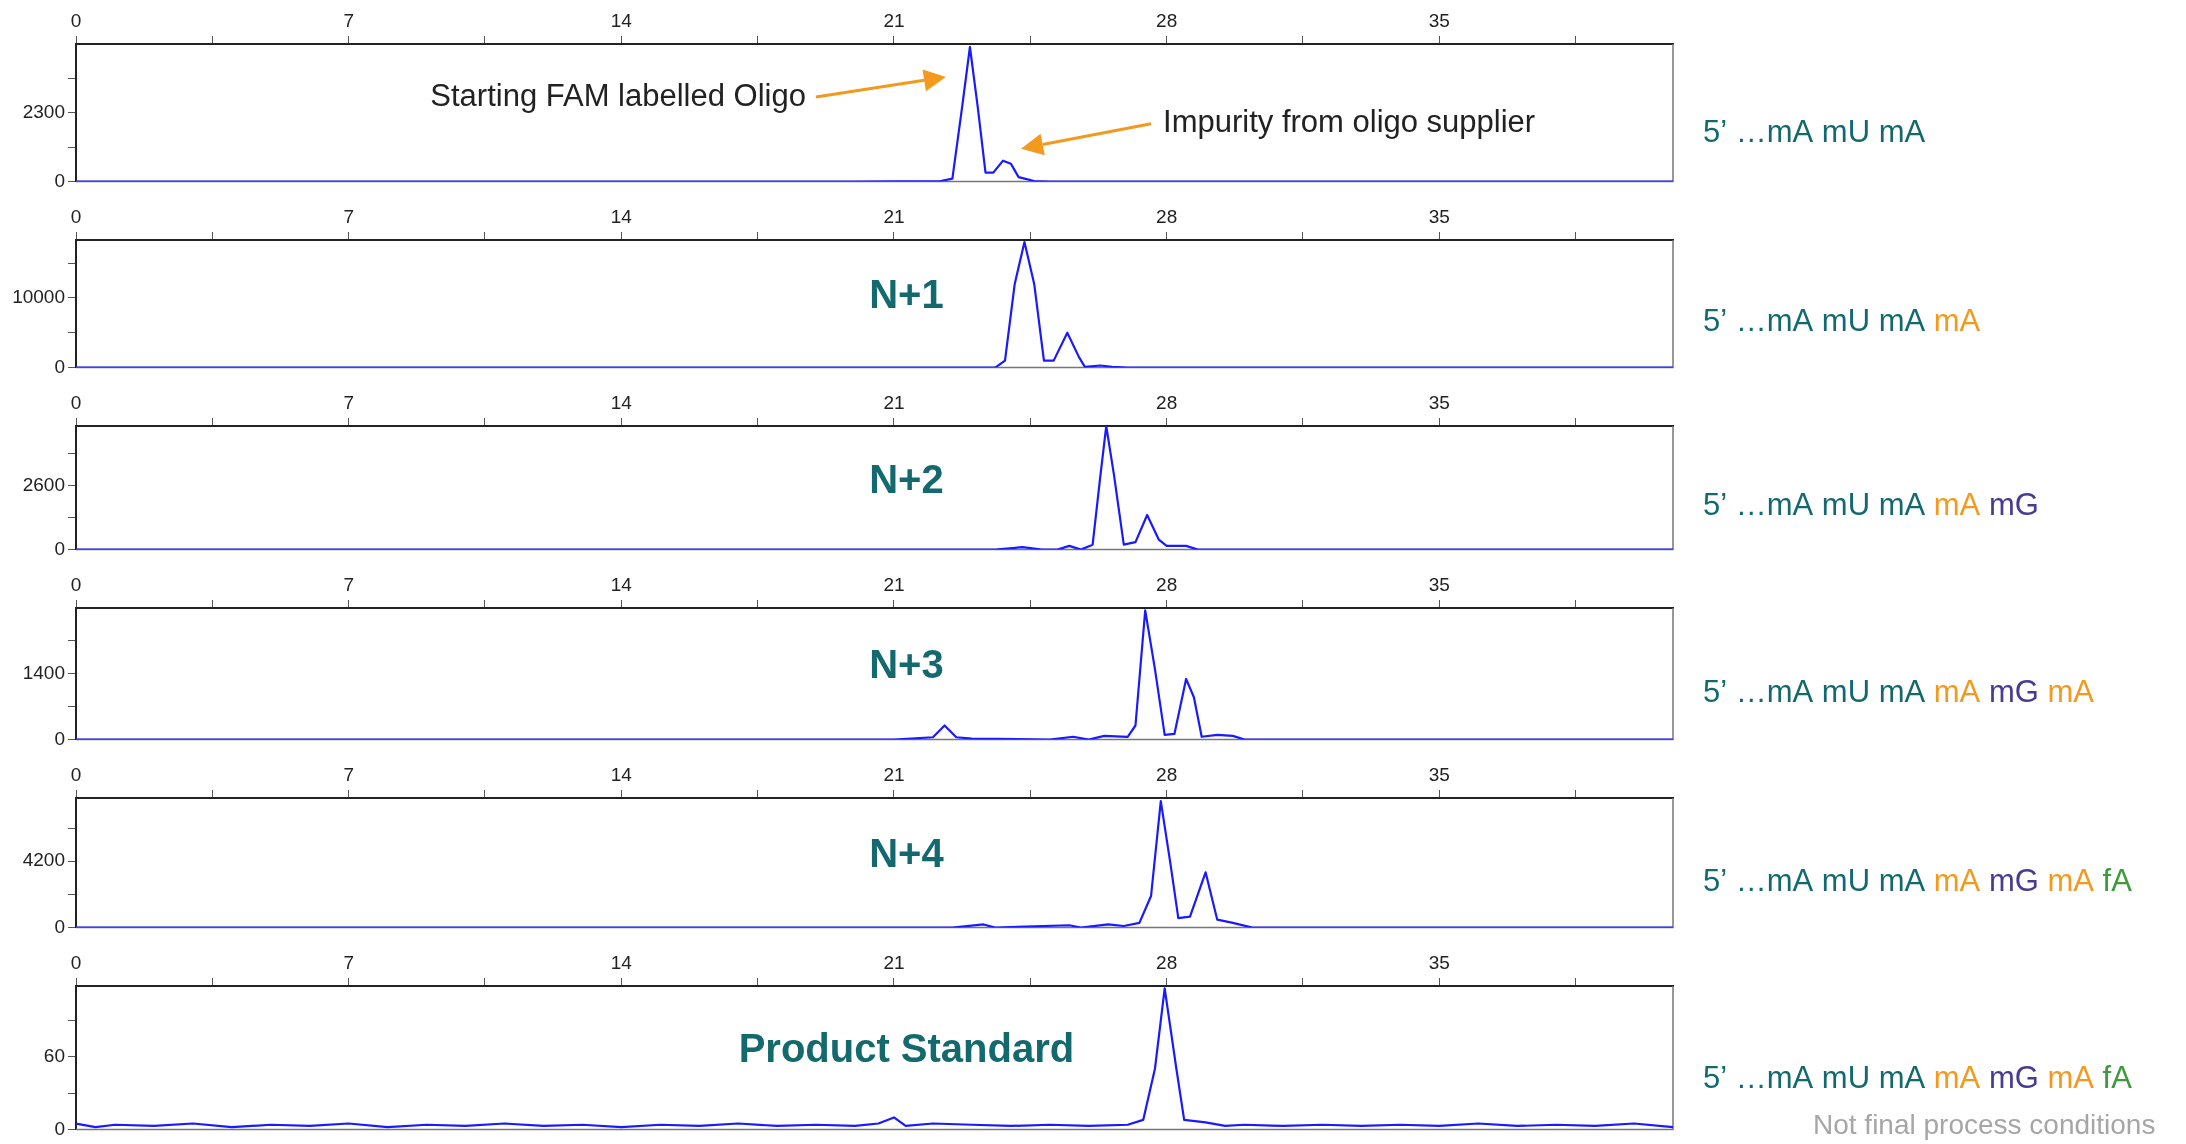 This screenshot has width=2186, height=1144. What do you see at coordinates (1349, 122) in the screenshot?
I see `annotation: Impurity from oligo supplier` at bounding box center [1349, 122].